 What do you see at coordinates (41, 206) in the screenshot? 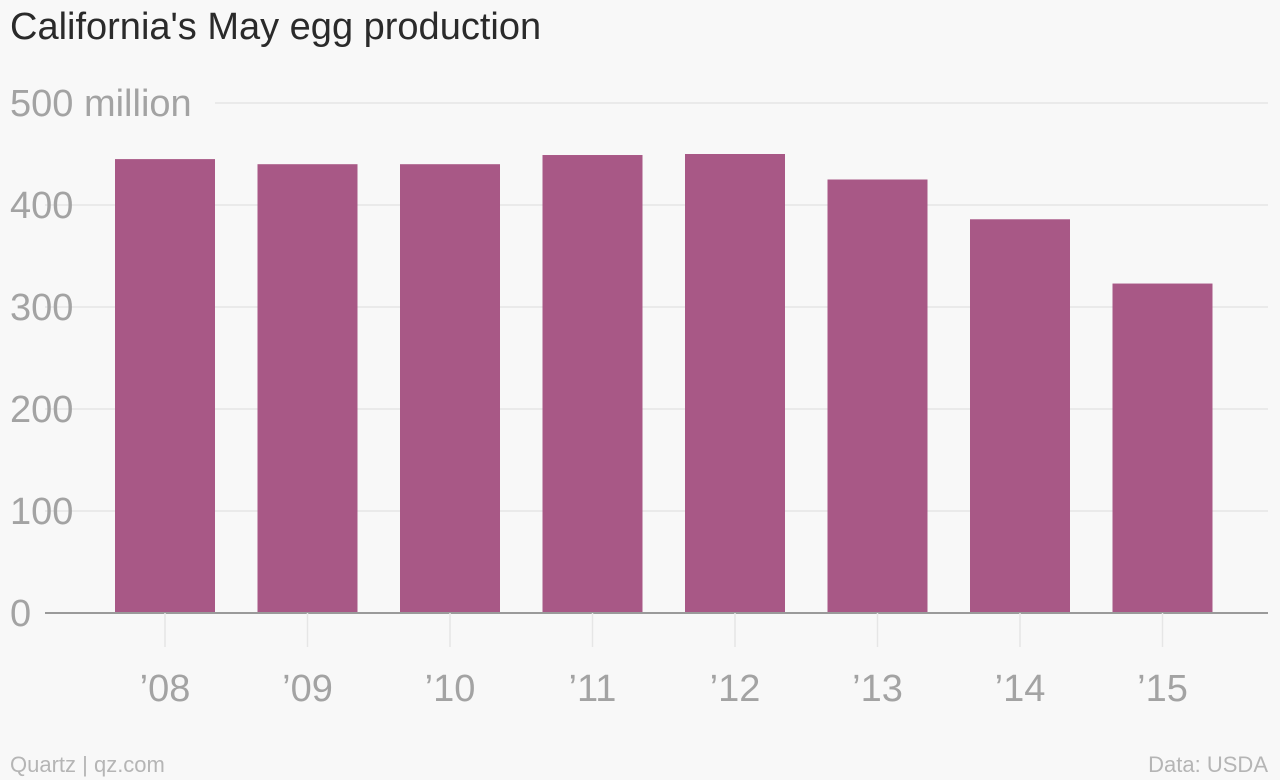
I see `y-tick-label: 400` at bounding box center [41, 206].